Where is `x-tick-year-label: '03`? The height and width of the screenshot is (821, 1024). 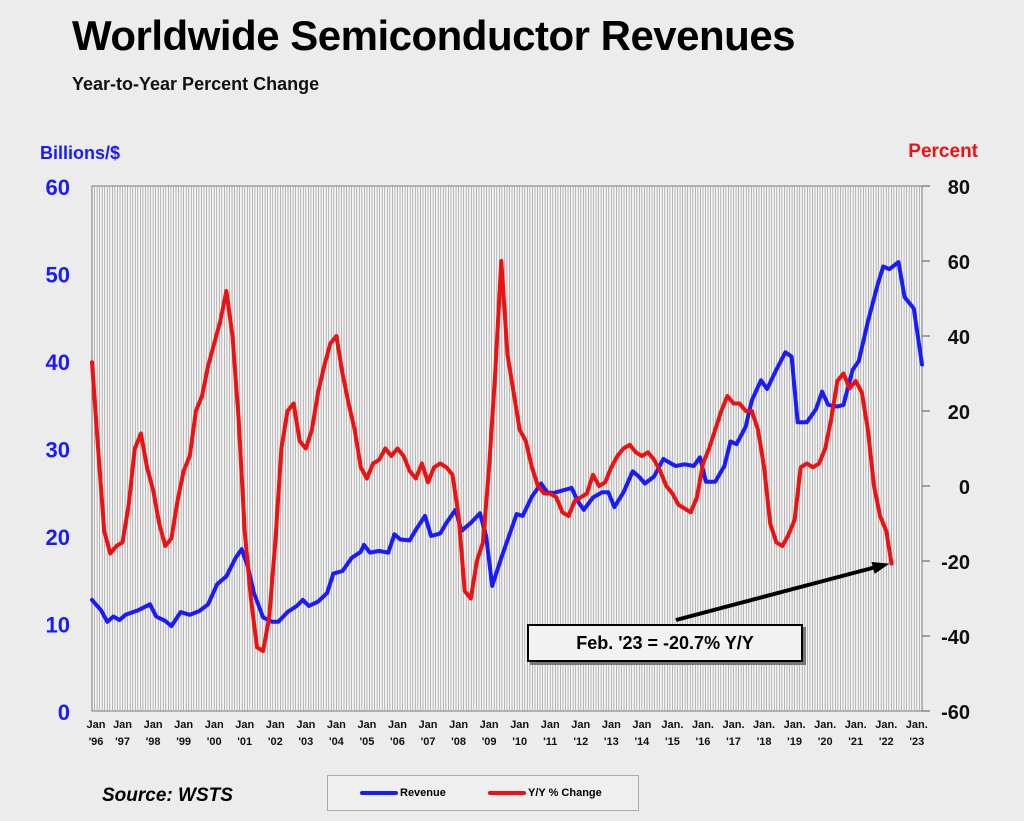 x-tick-year-label: '03 is located at coordinates (305, 742).